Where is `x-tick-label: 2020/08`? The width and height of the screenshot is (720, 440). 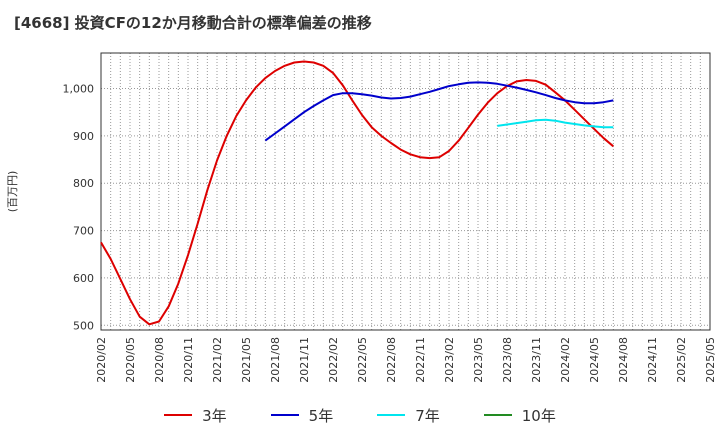 x-tick-label: 2020/08 is located at coordinates (159, 360).